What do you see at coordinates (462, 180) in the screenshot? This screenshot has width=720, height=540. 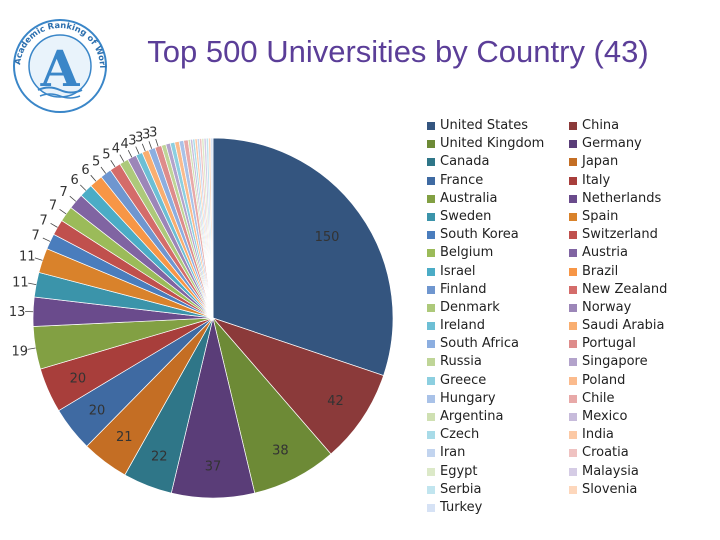 I see `legend-label: France` at bounding box center [462, 180].